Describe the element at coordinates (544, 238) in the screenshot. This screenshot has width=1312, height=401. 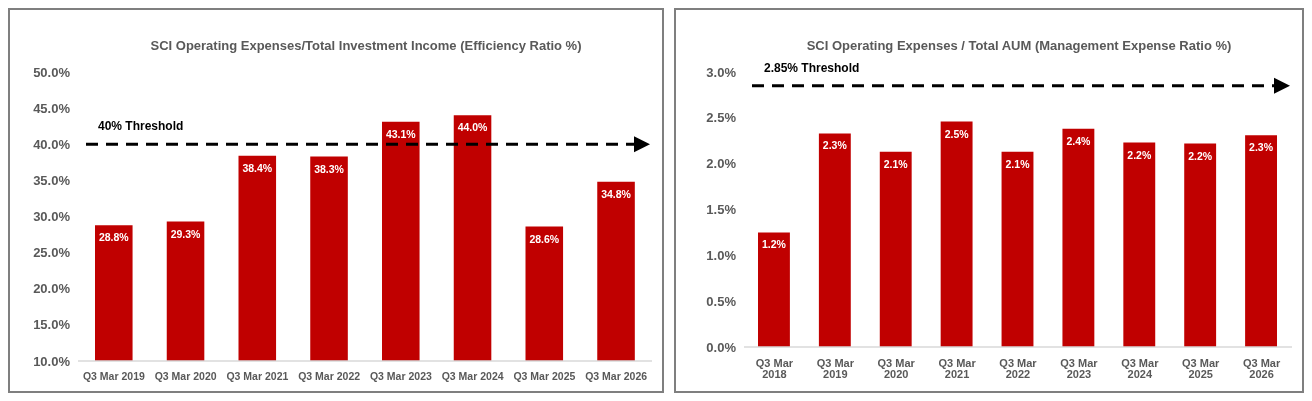
I see `data-label: 28.6%` at that location.